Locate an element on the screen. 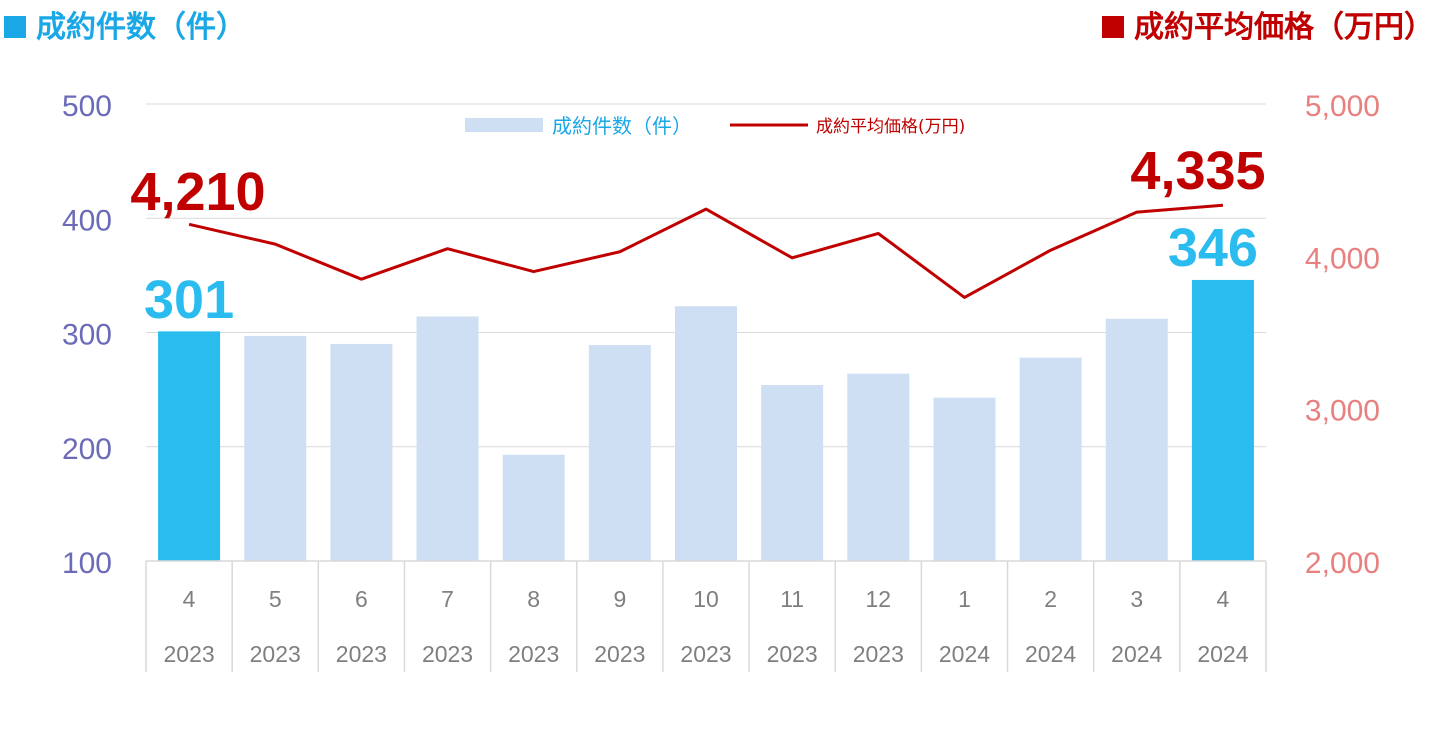 The image size is (1440, 738). category-month-label: 3 is located at coordinates (1136, 599).